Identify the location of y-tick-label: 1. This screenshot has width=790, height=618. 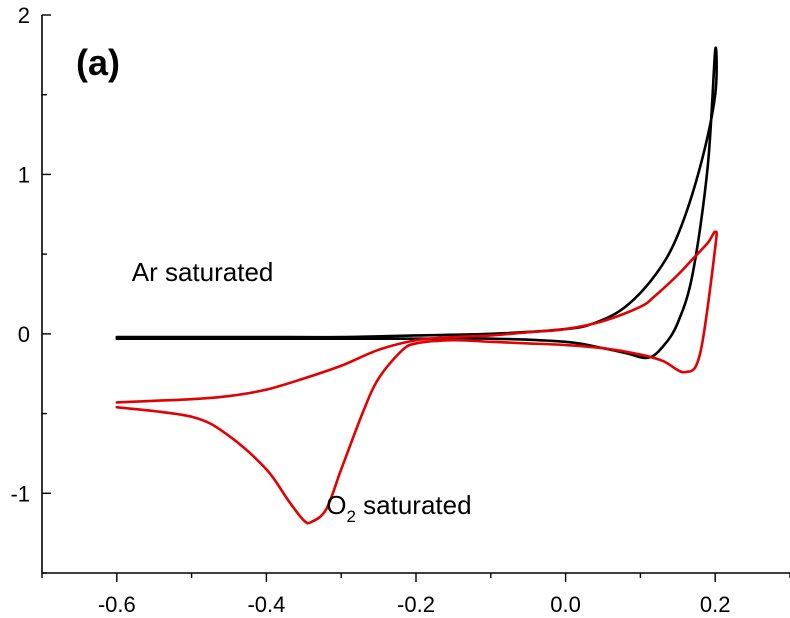
(24, 174).